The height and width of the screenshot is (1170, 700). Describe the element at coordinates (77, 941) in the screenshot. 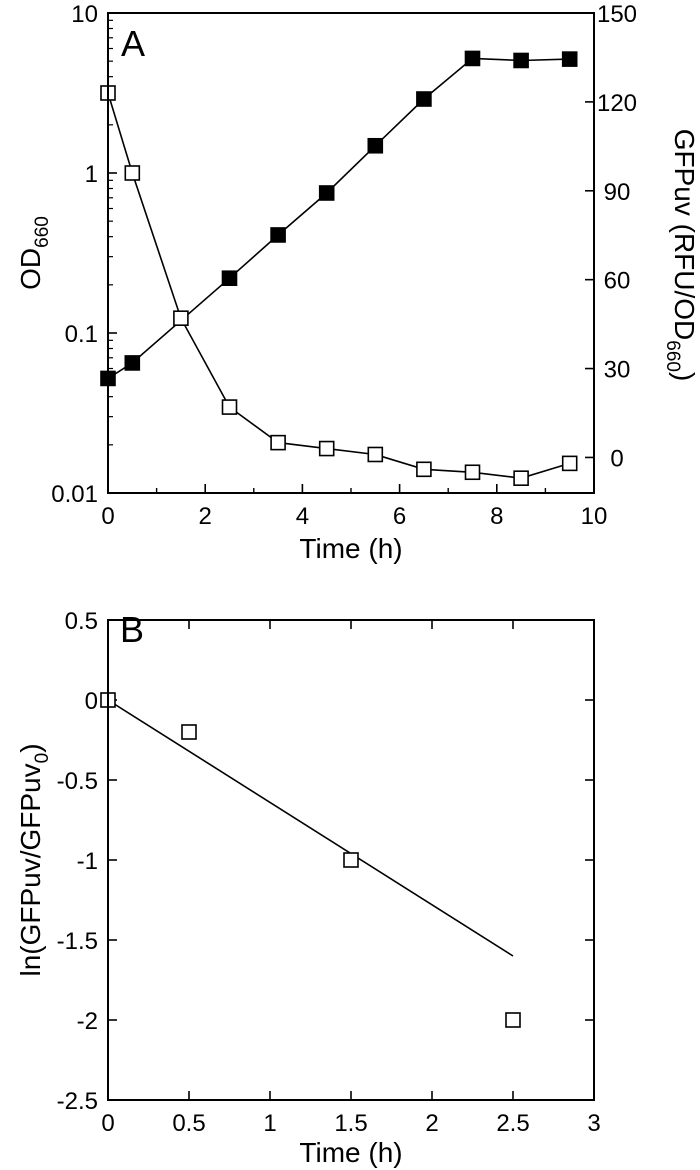

I see `y-tick-label: -1.5` at that location.